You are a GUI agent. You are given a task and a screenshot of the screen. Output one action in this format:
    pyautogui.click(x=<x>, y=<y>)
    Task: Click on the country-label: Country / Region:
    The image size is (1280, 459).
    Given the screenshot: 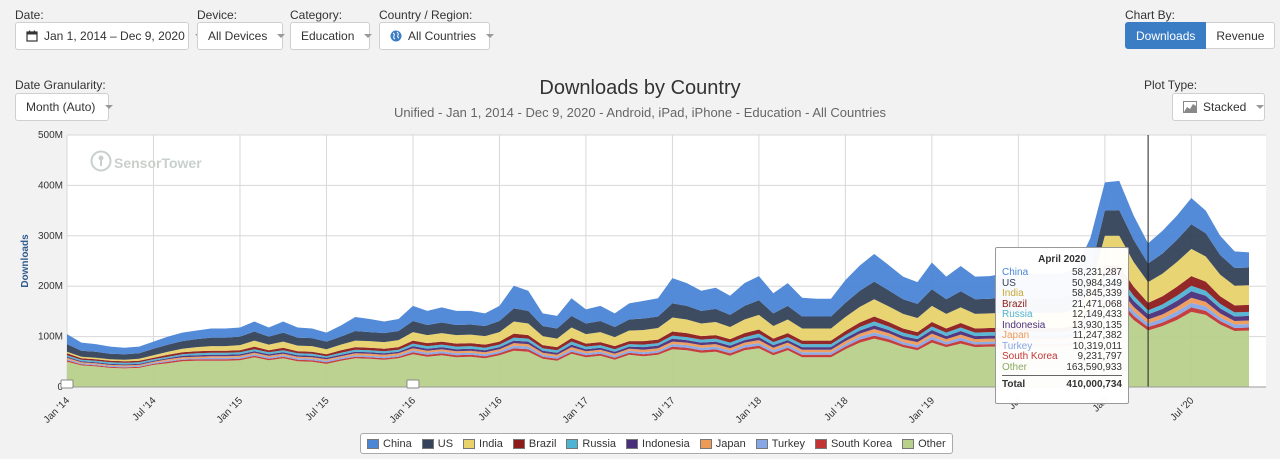 What is the action you would take?
    pyautogui.click(x=426, y=15)
    